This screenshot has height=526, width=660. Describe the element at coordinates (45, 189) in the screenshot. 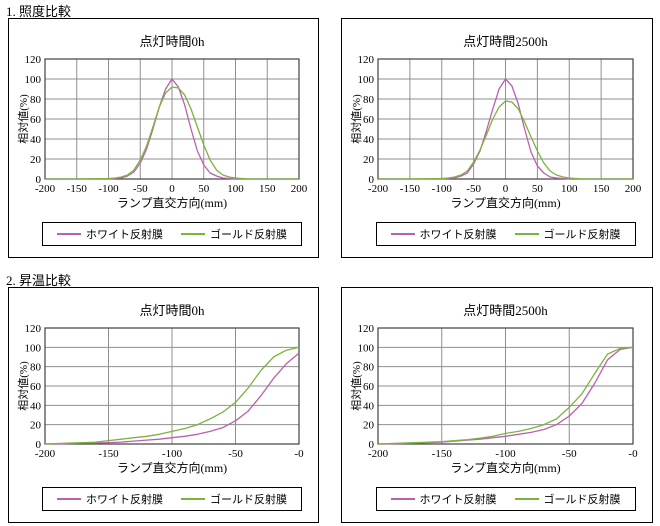

I see `x-tick-label: -200` at that location.